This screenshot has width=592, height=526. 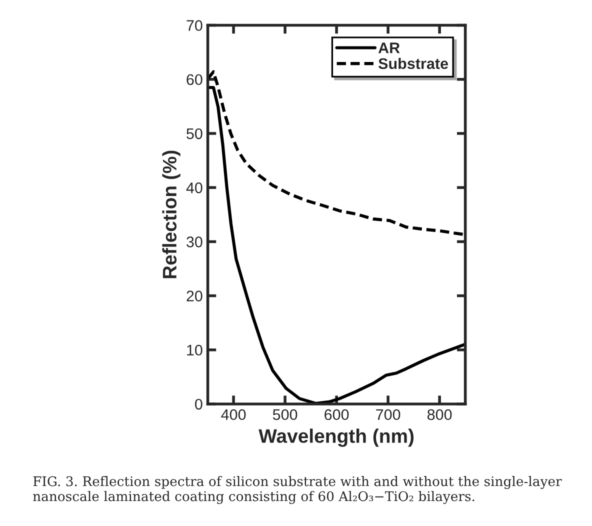 I want to click on y-tick-label: 70, so click(x=194, y=25).